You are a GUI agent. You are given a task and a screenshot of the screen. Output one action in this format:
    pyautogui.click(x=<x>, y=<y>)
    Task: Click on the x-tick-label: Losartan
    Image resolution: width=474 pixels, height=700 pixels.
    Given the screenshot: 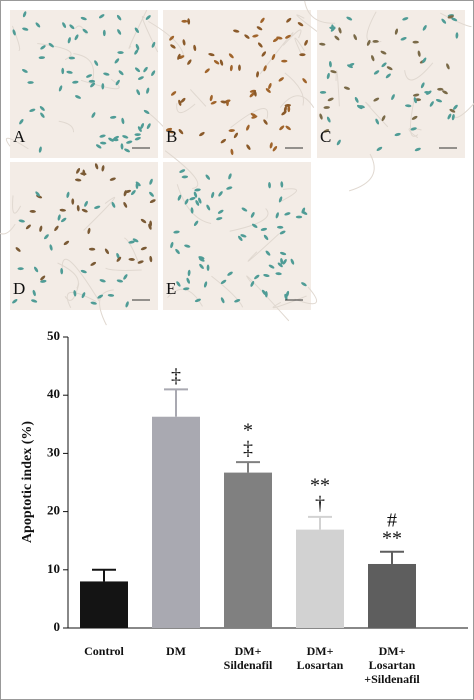 What is the action you would take?
    pyautogui.click(x=392, y=665)
    